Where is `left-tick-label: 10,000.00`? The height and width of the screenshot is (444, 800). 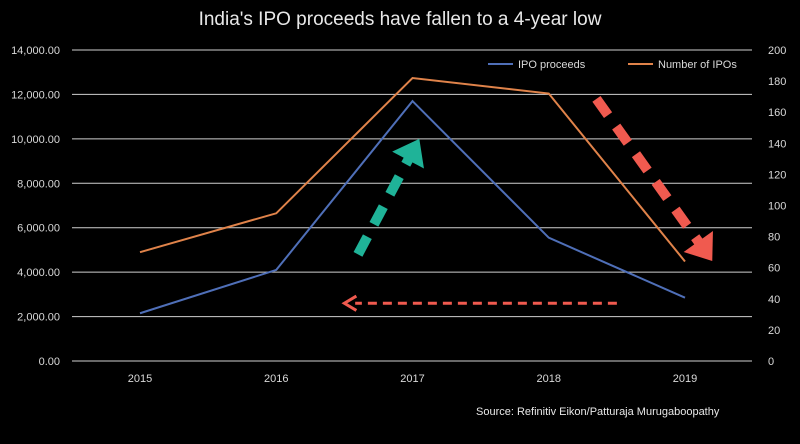
left-tick-label: 10,000.00 is located at coordinates (35, 140).